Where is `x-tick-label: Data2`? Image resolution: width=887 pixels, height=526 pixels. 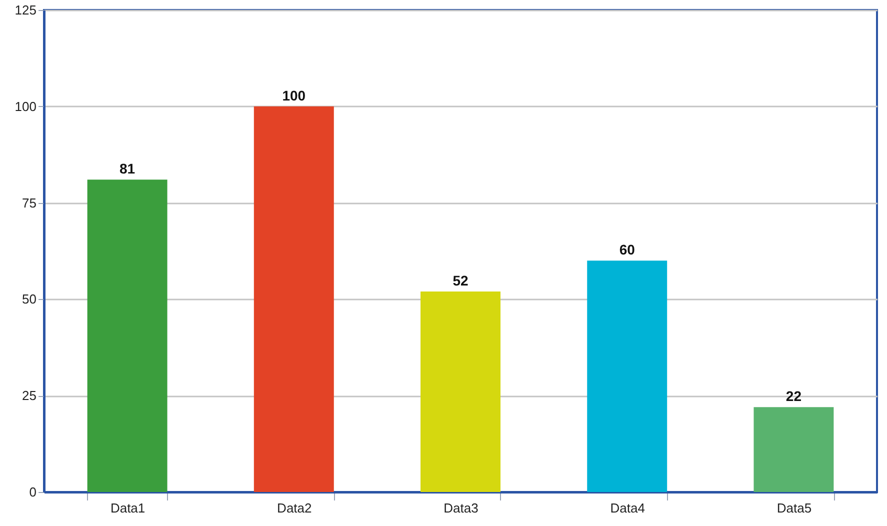 x-tick-label: Data2 is located at coordinates (294, 508).